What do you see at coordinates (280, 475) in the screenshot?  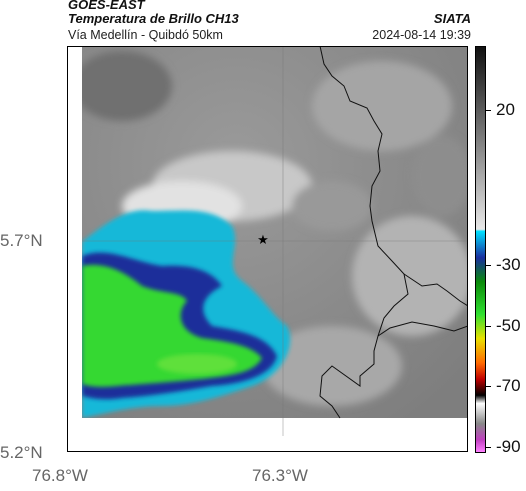 I see `lon-label-76-3: 76.3°W` at bounding box center [280, 475].